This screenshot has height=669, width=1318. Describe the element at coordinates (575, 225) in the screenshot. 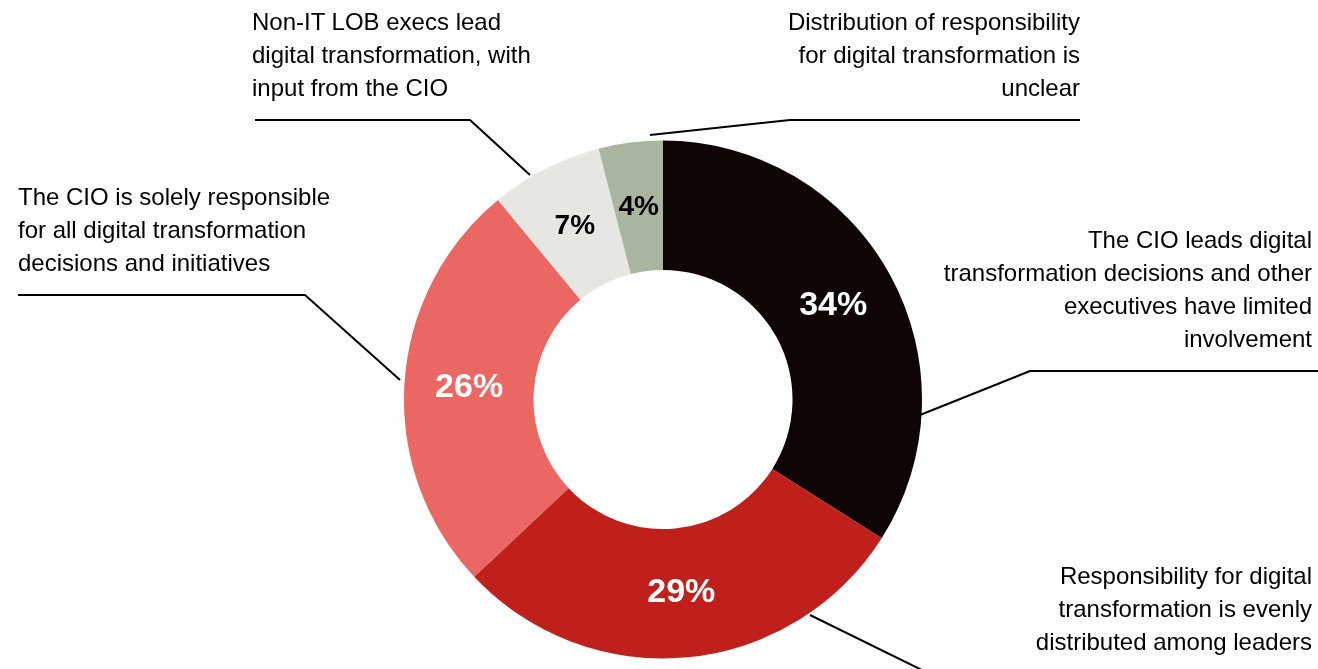

I see `data-label: 7%` at that location.